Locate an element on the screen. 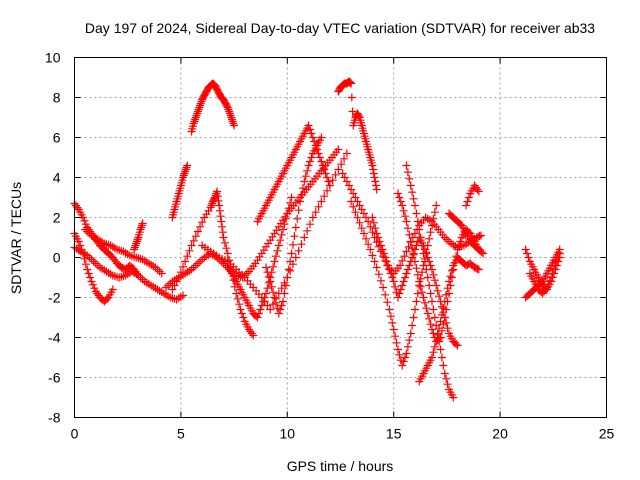 The width and height of the screenshot is (640, 480). y-axis-label: SDTVAR / TECUs is located at coordinates (16, 238).